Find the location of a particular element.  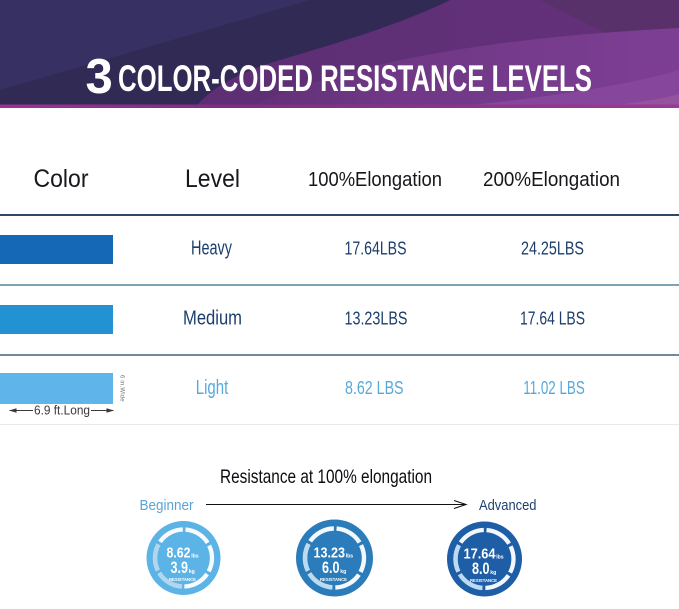

svg-text: 8.0 is located at coordinates (481, 569).